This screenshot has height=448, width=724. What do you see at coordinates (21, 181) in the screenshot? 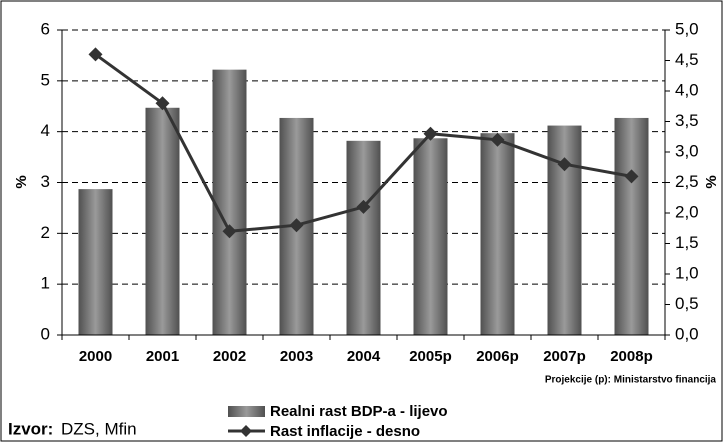
I see `y-axis-label: %` at bounding box center [21, 181].